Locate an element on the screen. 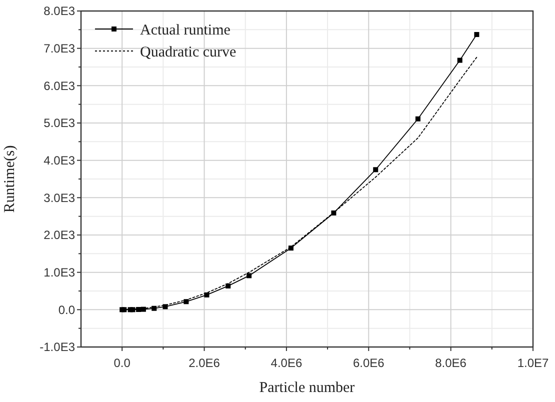  y-tick-label: 4.0E3 is located at coordinates (60, 161).